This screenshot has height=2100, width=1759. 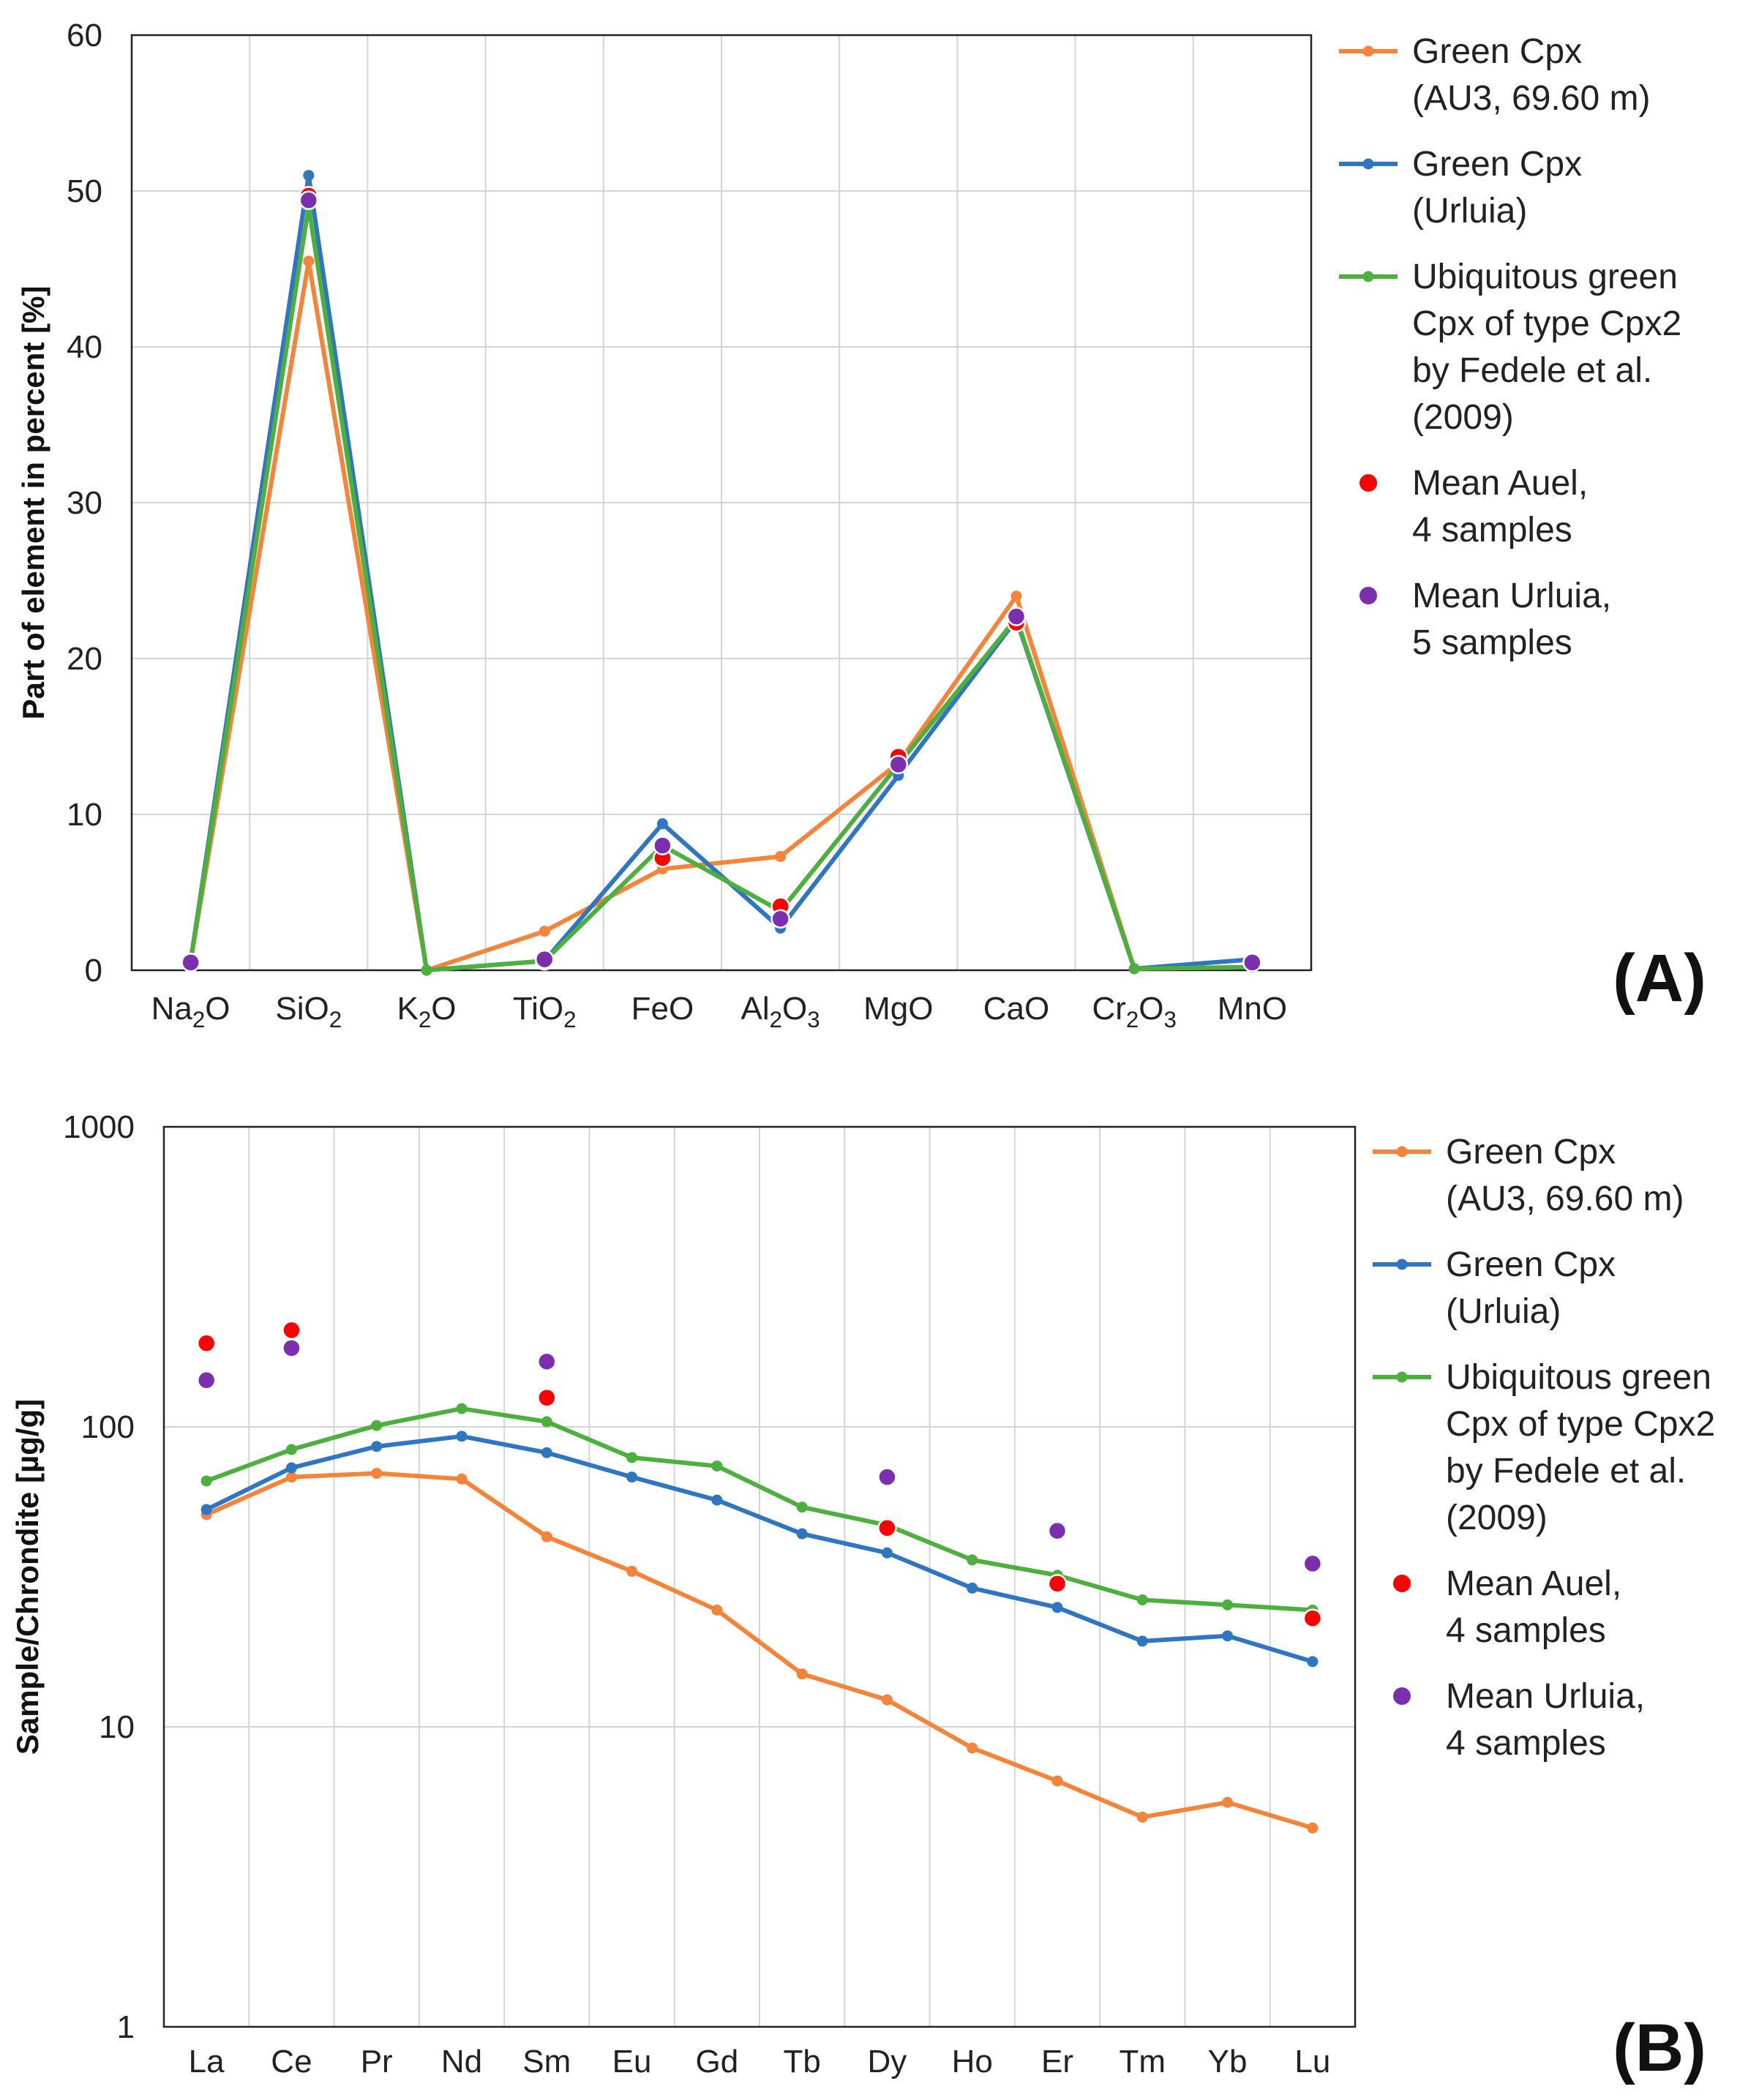 I want to click on x-tick-label: FeO, so click(x=662, y=1009).